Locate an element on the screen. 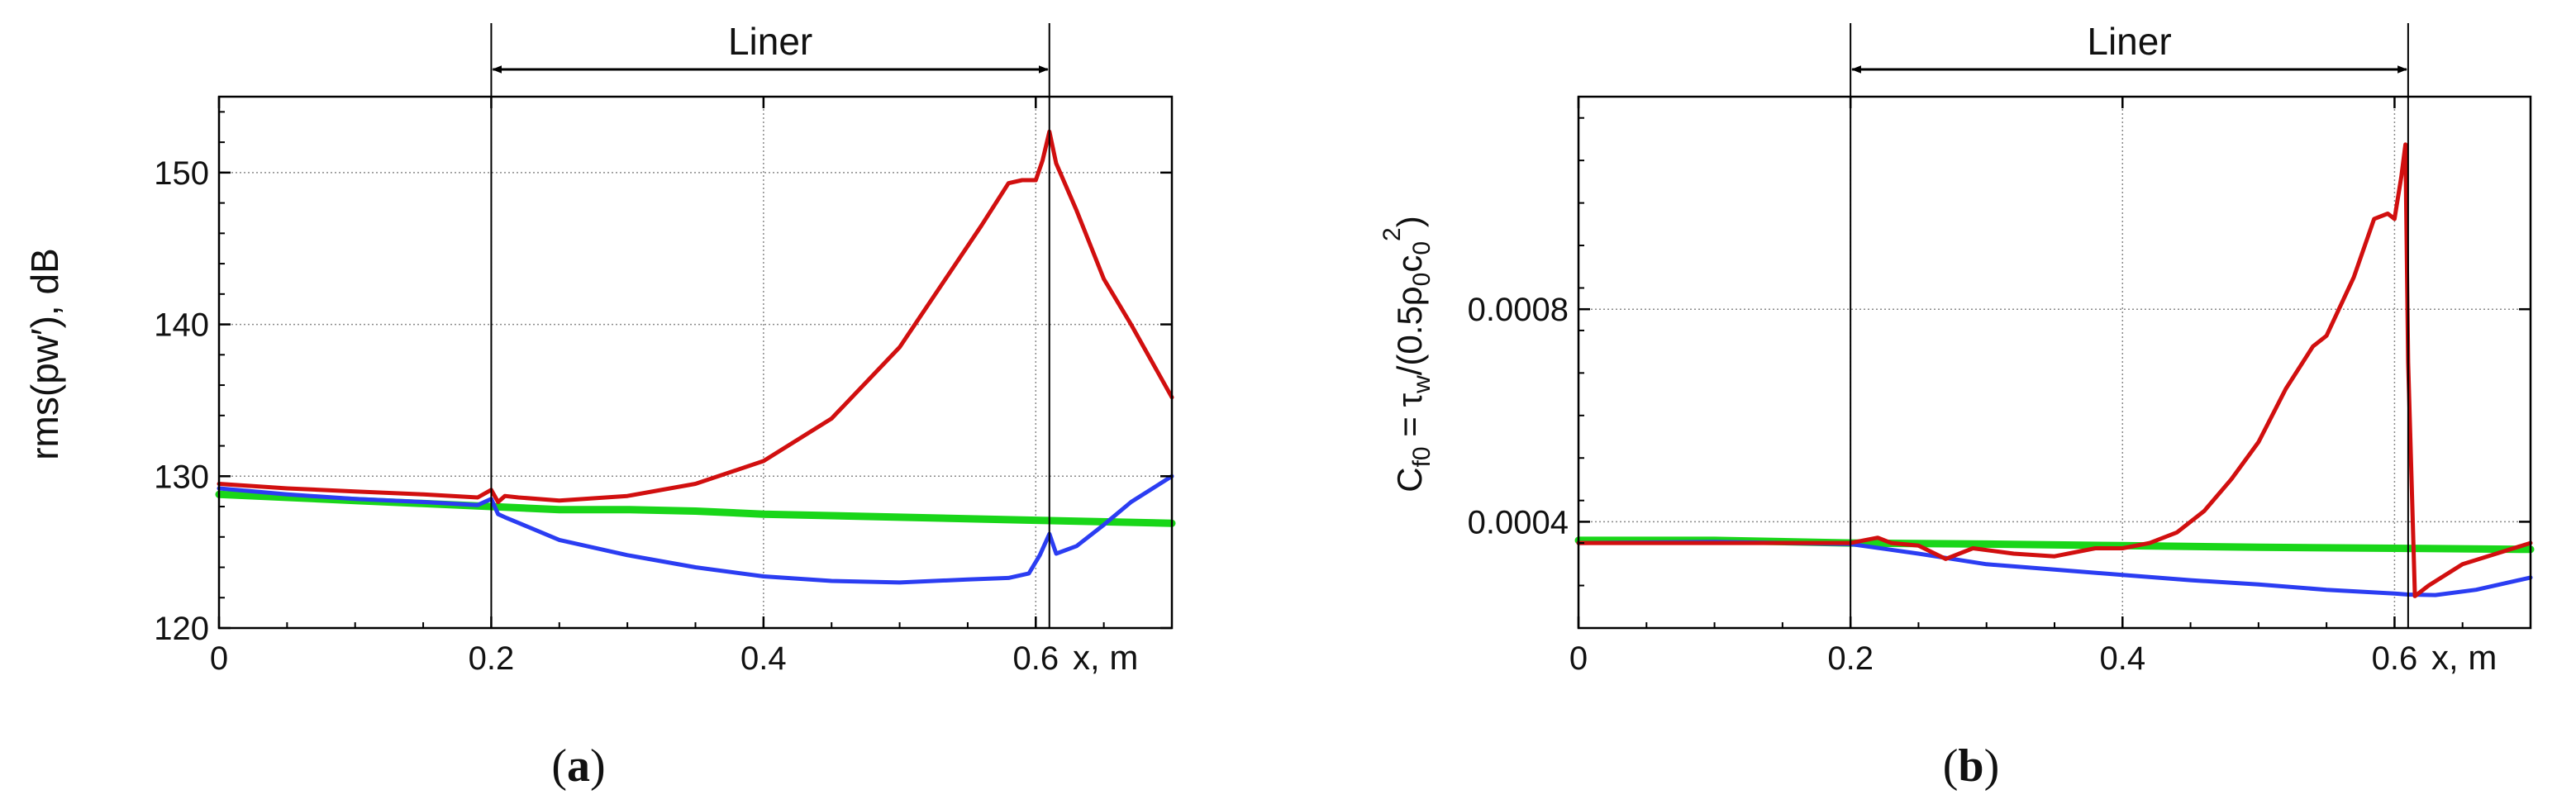 Image resolution: width=2576 pixels, height=809 pixels. y-axis-label-b: Cf0 = τw/(0.5ρ0c02) is located at coordinates (1407, 354).